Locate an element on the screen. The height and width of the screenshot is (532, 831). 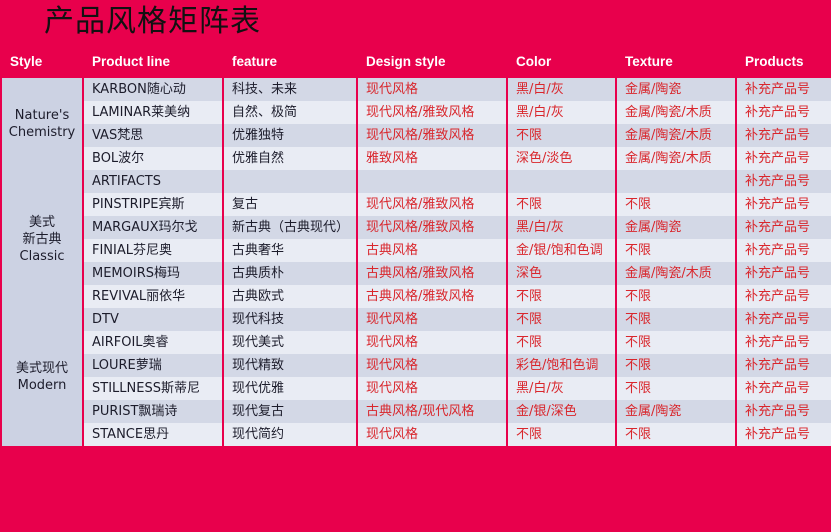
cell-color: 金/银/饱和色调 is located at coordinates (561, 250).